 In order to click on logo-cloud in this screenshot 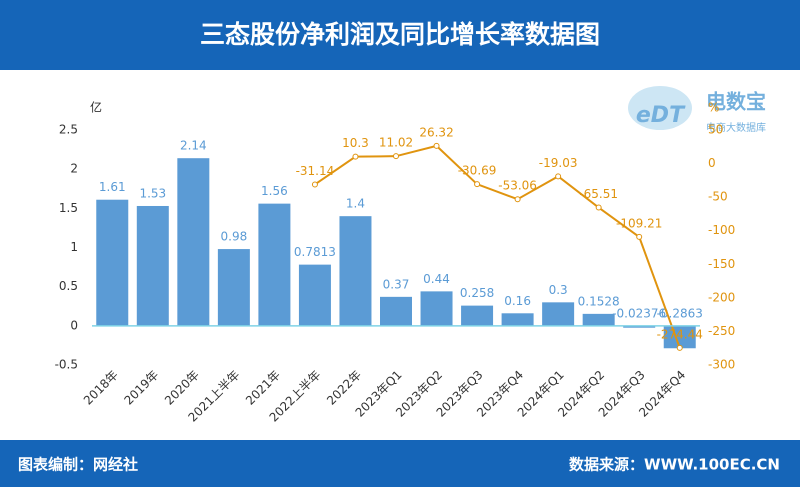, I will do `click(660, 108)`.